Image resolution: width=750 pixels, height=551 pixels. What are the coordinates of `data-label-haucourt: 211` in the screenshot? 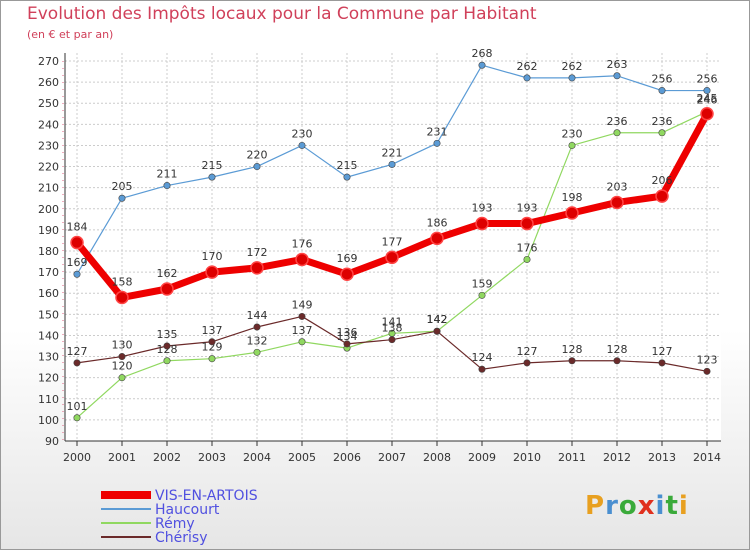 It's located at (167, 174).